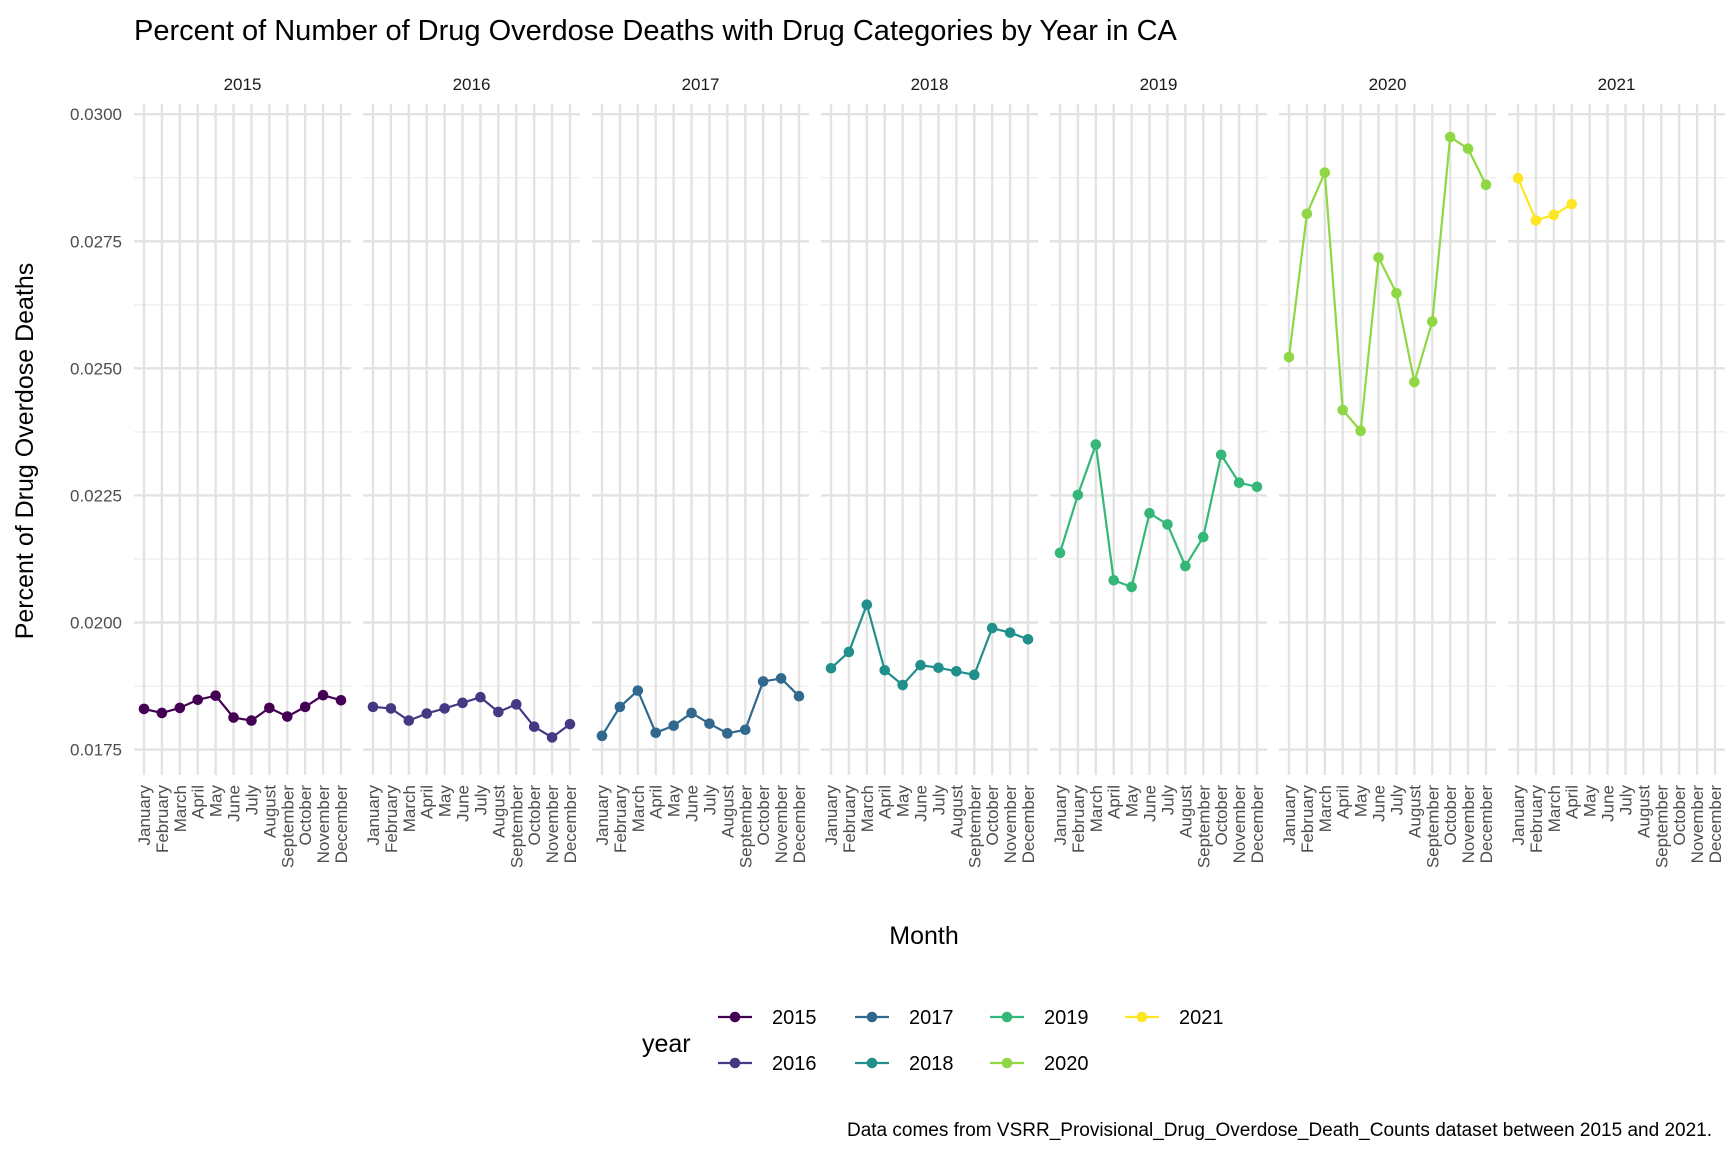 This screenshot has width=1728, height=1152. What do you see at coordinates (96, 750) in the screenshot?
I see `y-tick-label: 0.0175` at bounding box center [96, 750].